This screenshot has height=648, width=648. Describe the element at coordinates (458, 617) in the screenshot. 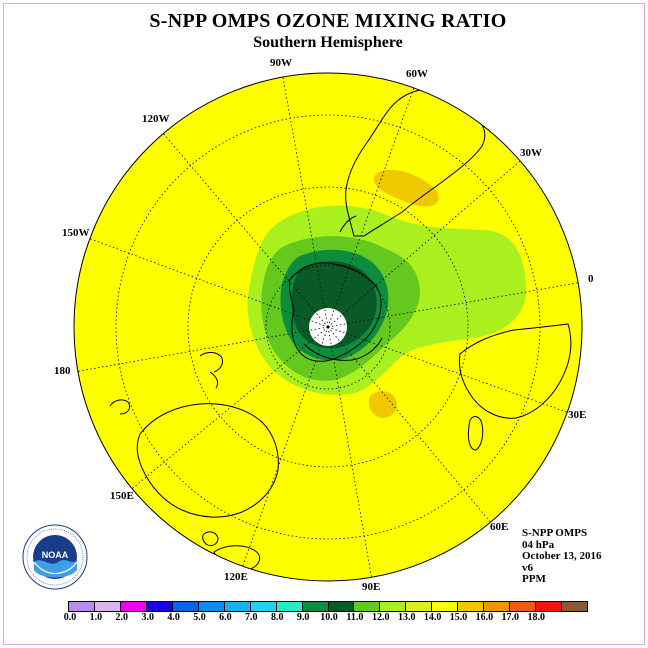

I see `colorbar-tick-label: 15.0` at that location.